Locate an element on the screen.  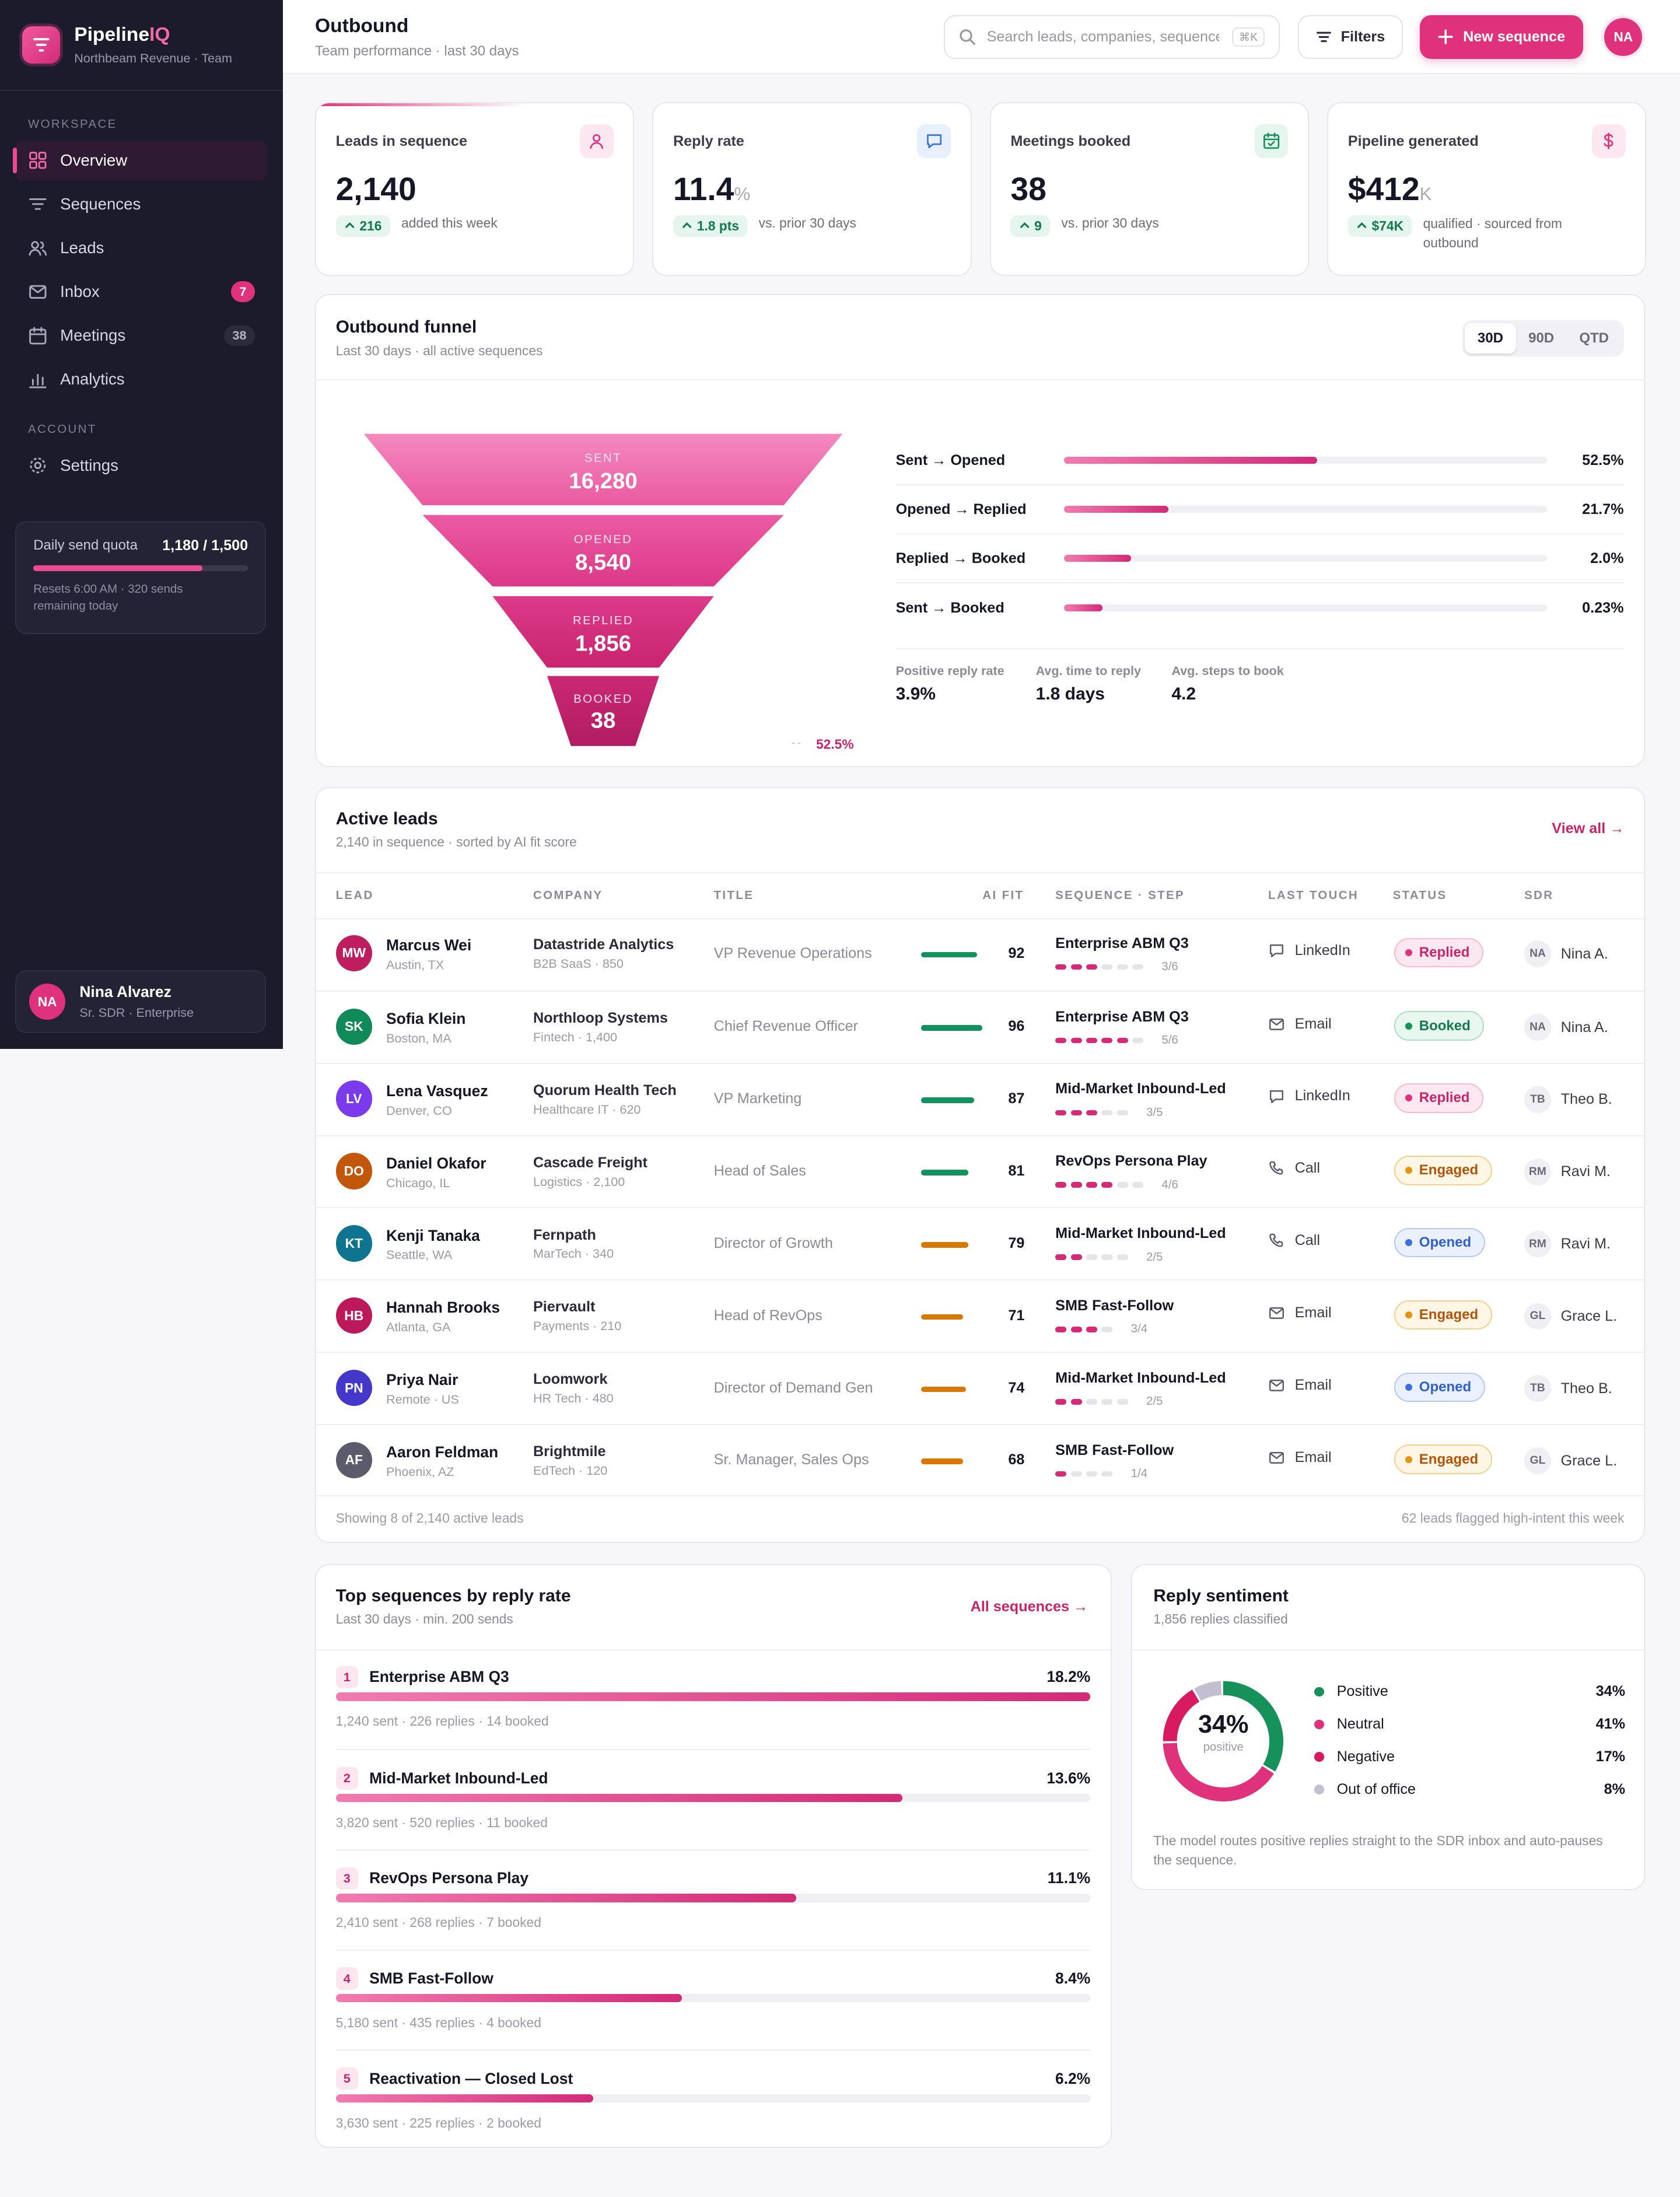
sequence-meta: 3,820 sent · 520 replies · 11 booked is located at coordinates (441, 1822).